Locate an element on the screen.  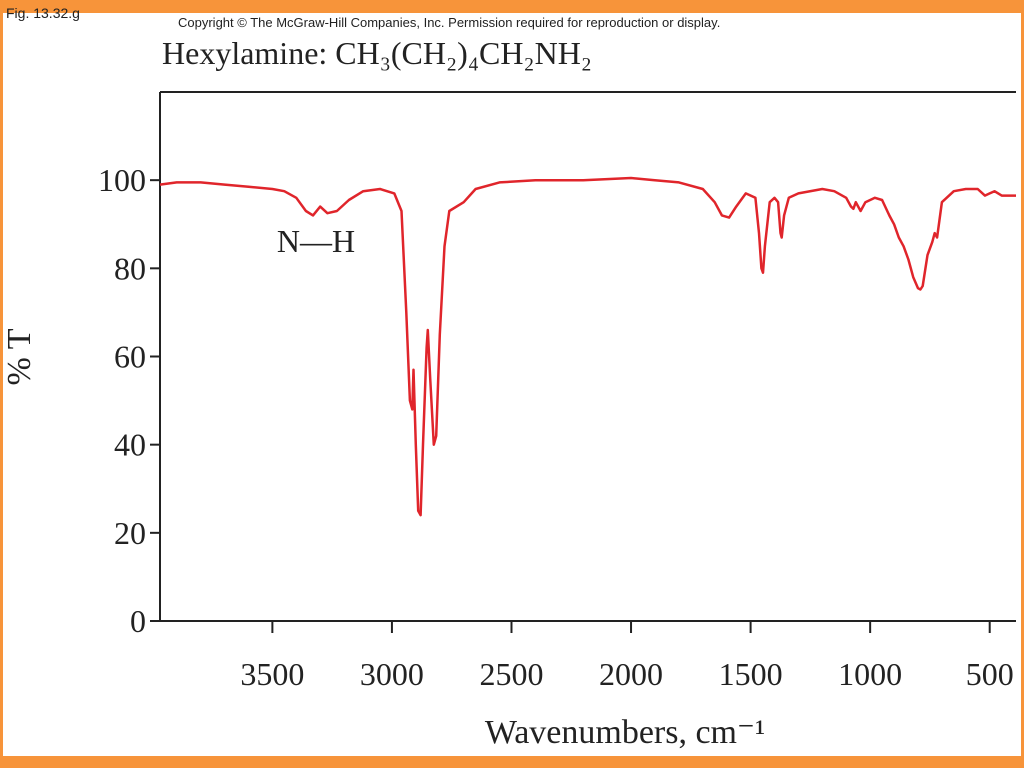
y-tick-label: 100 is located at coordinates (122, 180).